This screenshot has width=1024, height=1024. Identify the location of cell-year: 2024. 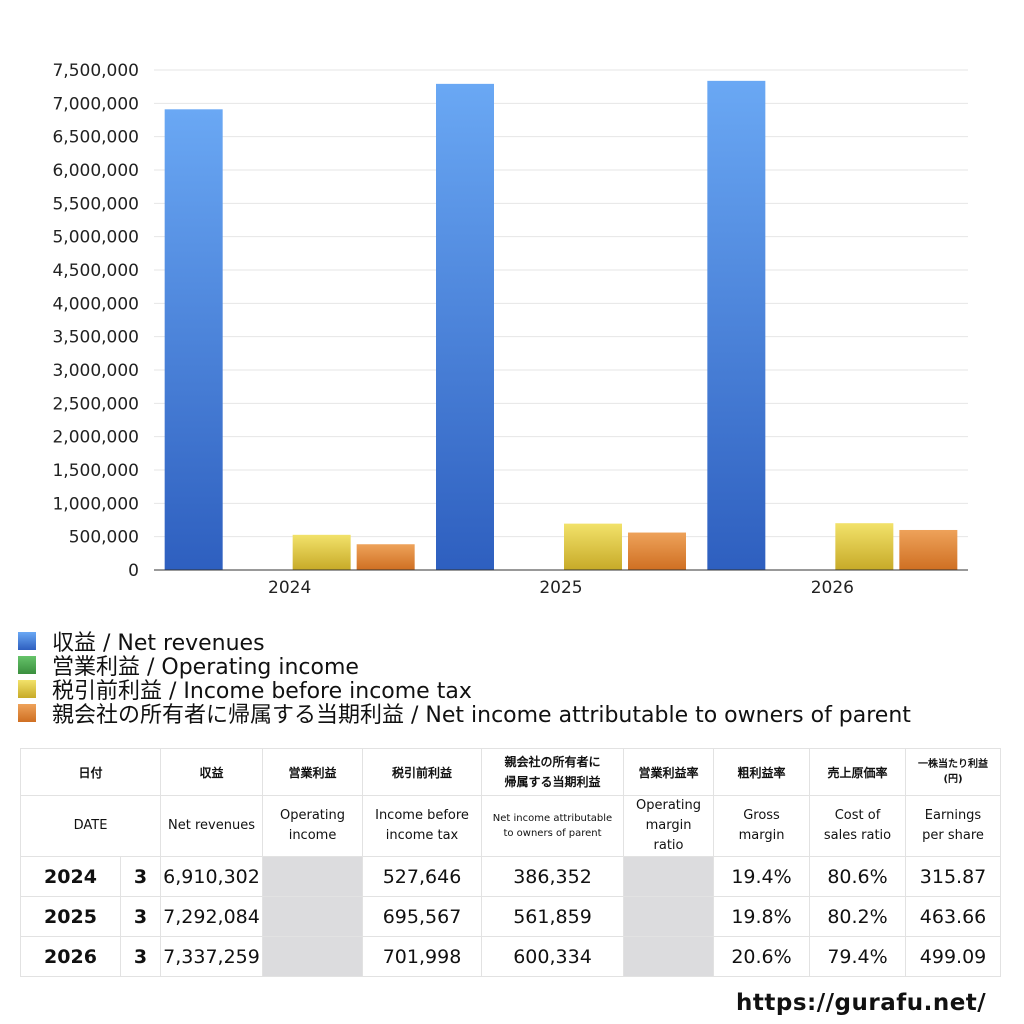
(70, 876).